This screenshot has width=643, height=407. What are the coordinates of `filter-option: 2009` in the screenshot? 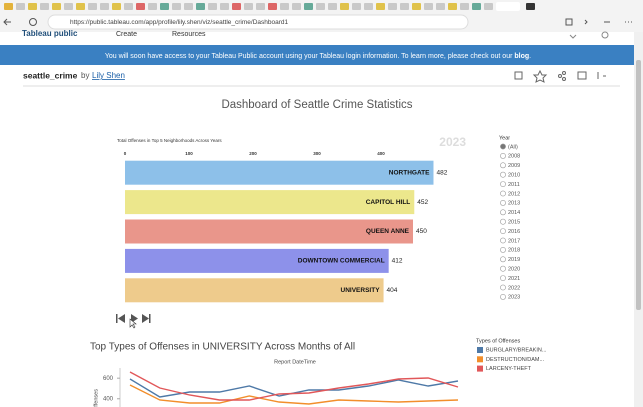 It's located at (514, 166).